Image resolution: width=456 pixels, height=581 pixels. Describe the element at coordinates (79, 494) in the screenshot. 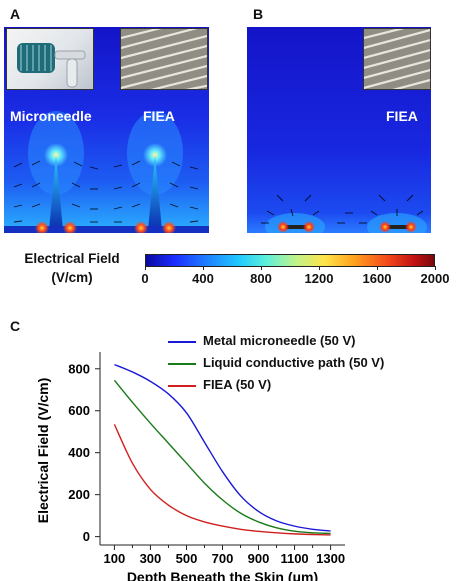

I see `y-tick-label: 200` at that location.